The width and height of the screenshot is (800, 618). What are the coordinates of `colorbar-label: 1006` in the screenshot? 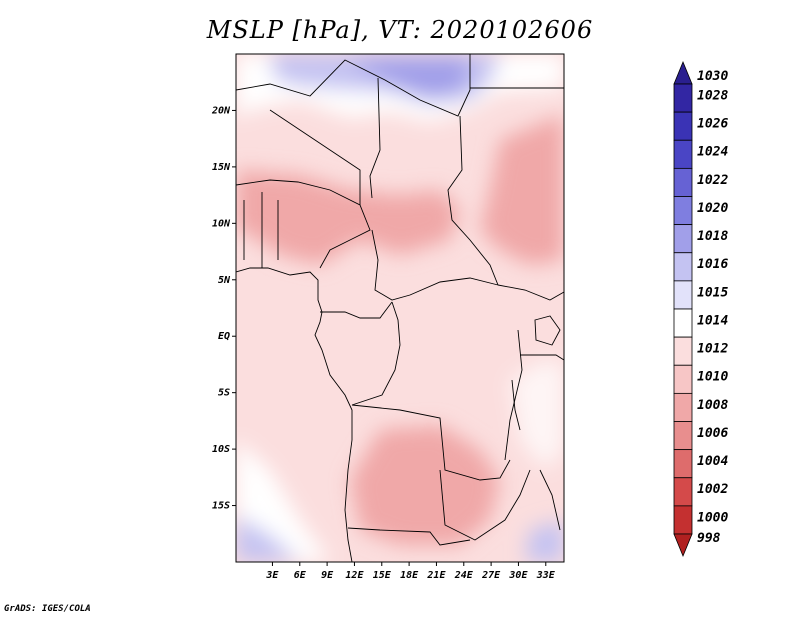 It's located at (712, 433).